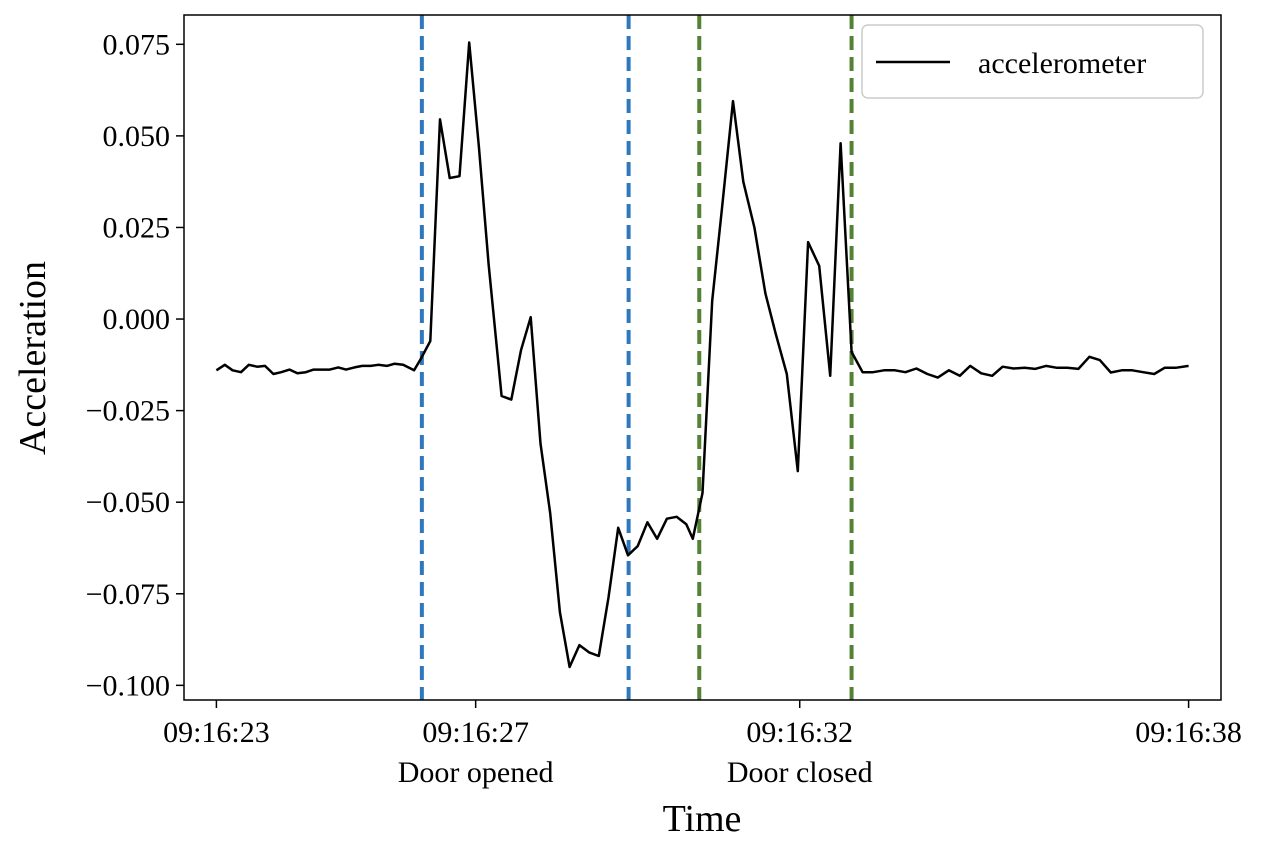 Image resolution: width=1264 pixels, height=855 pixels. What do you see at coordinates (128, 685) in the screenshot?
I see `y-tick-label: −0.100` at bounding box center [128, 685].